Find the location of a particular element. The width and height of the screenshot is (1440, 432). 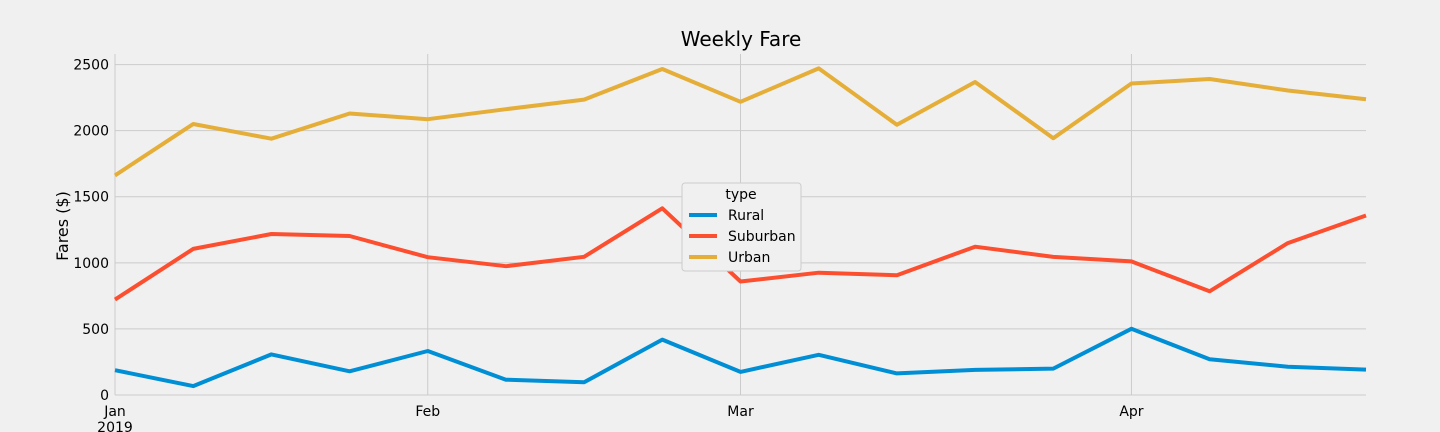

y-tick-label: 500 is located at coordinates (95, 330).